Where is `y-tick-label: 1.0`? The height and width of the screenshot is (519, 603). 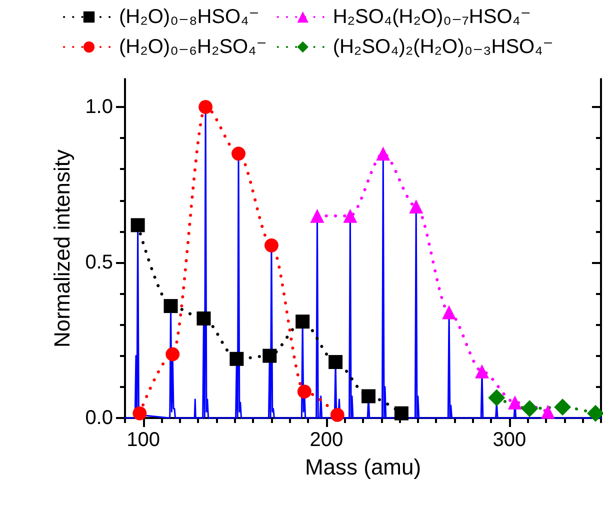
y-tick-label: 1.0 is located at coordinates (99, 107).